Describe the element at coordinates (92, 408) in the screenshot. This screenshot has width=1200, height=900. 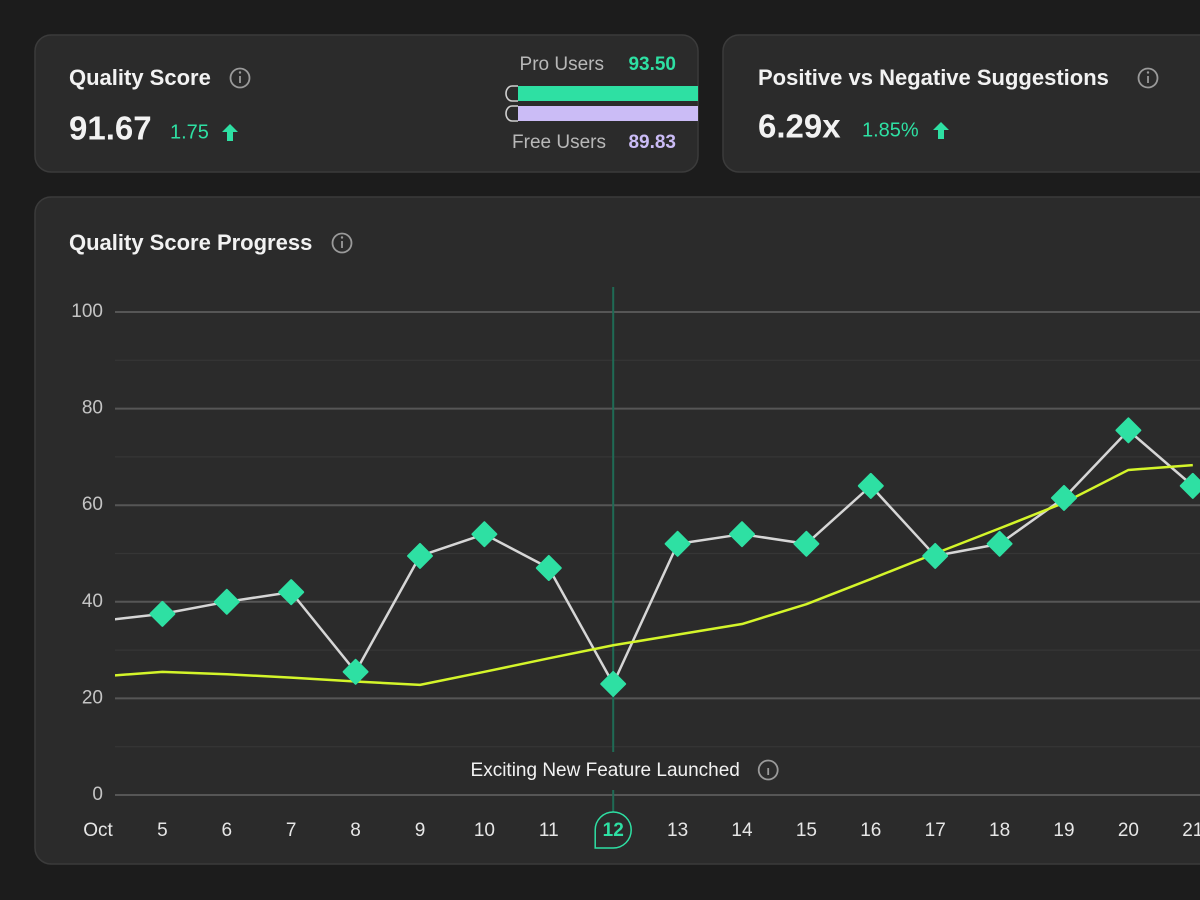
I see `y-tick-label: 80` at that location.